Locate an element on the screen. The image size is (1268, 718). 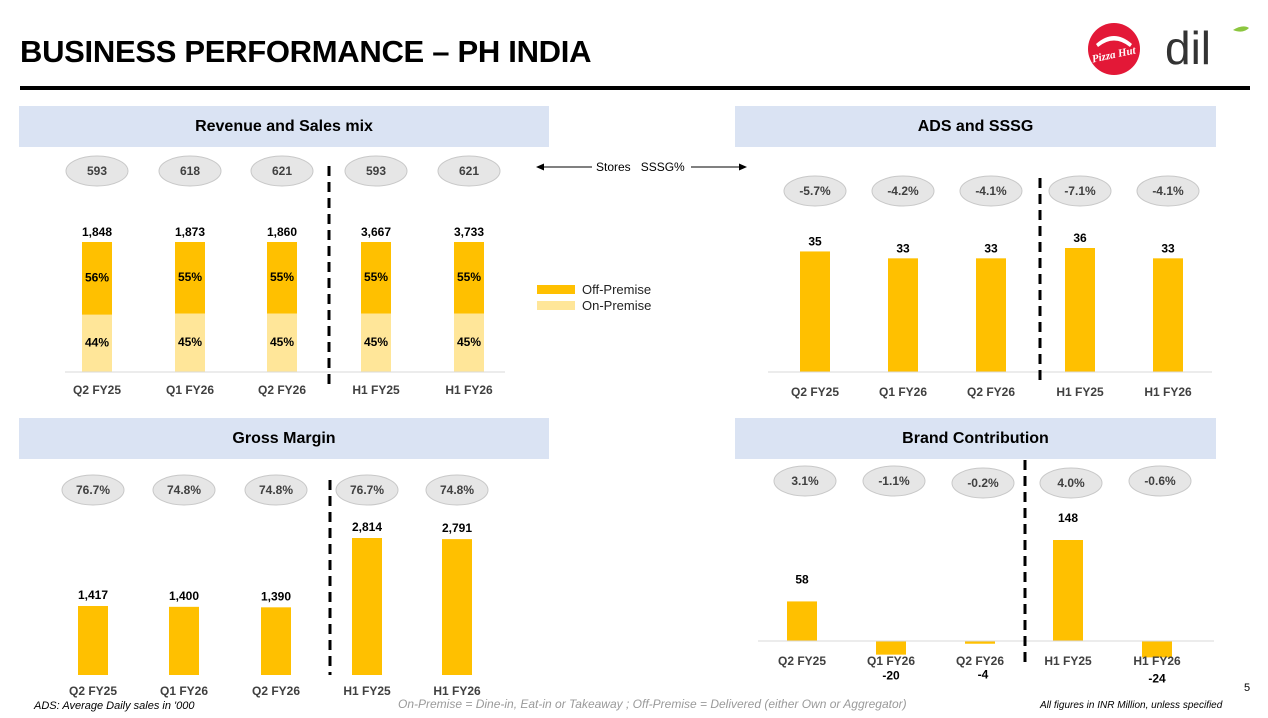
revenue-category-label: H1 FY26 is located at coordinates (469, 390).